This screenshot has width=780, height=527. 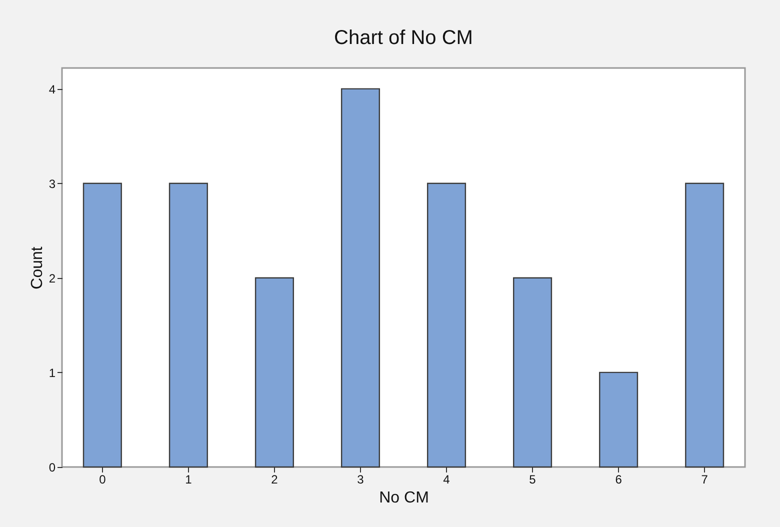 What do you see at coordinates (274, 479) in the screenshot?
I see `x-tick-label: 2` at bounding box center [274, 479].